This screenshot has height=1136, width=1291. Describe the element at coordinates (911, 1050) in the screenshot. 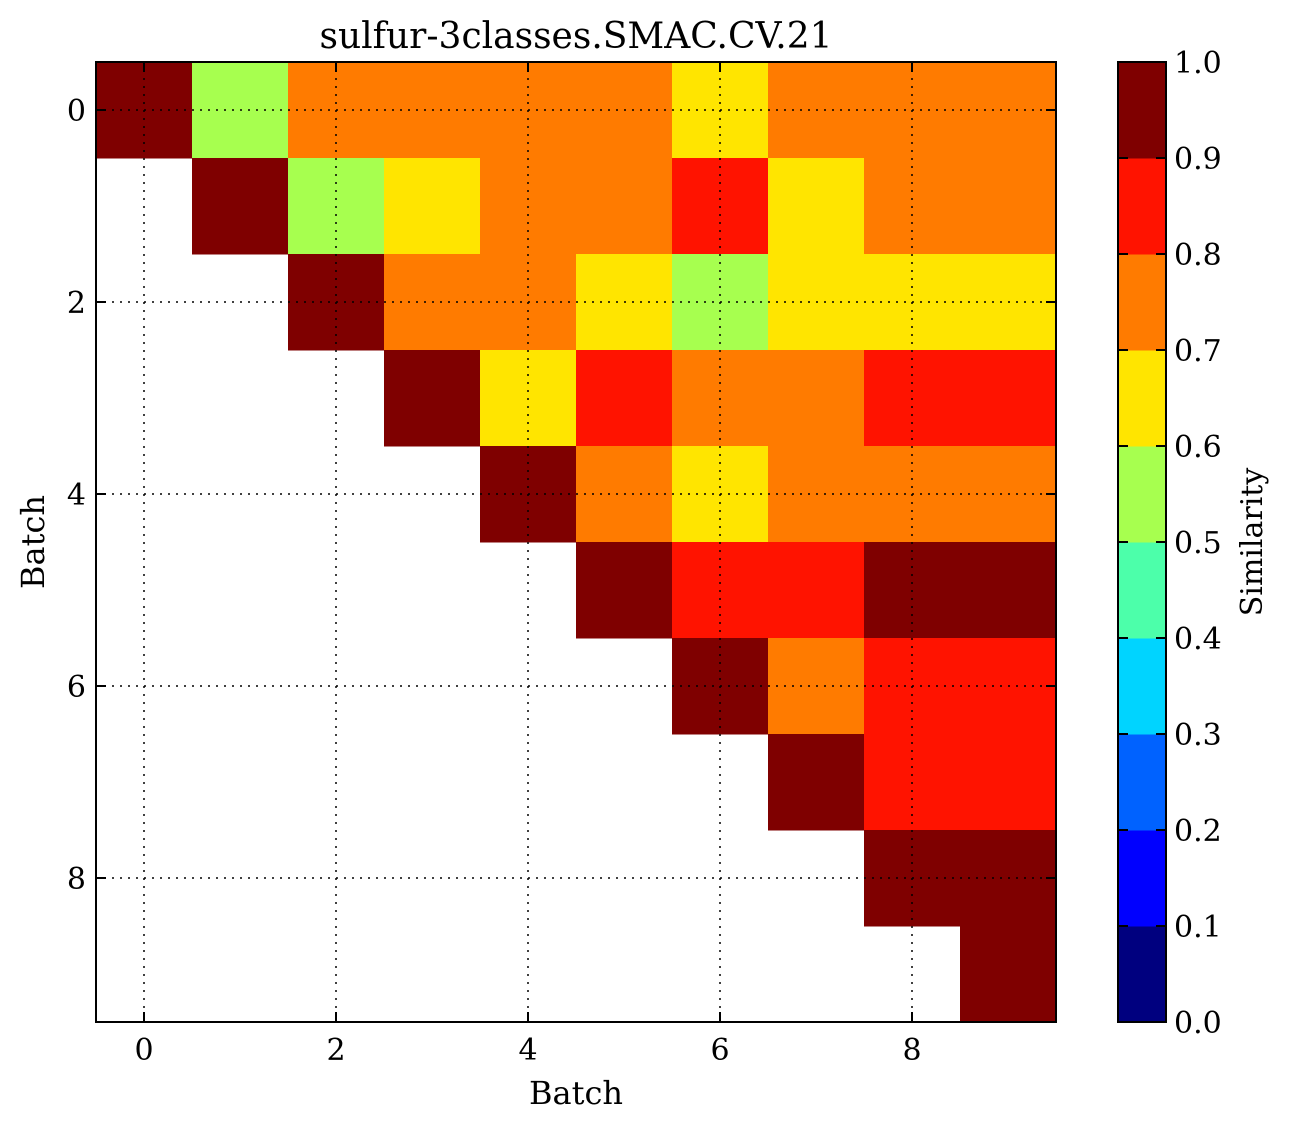

I see `x-tick-label: 8` at that location.